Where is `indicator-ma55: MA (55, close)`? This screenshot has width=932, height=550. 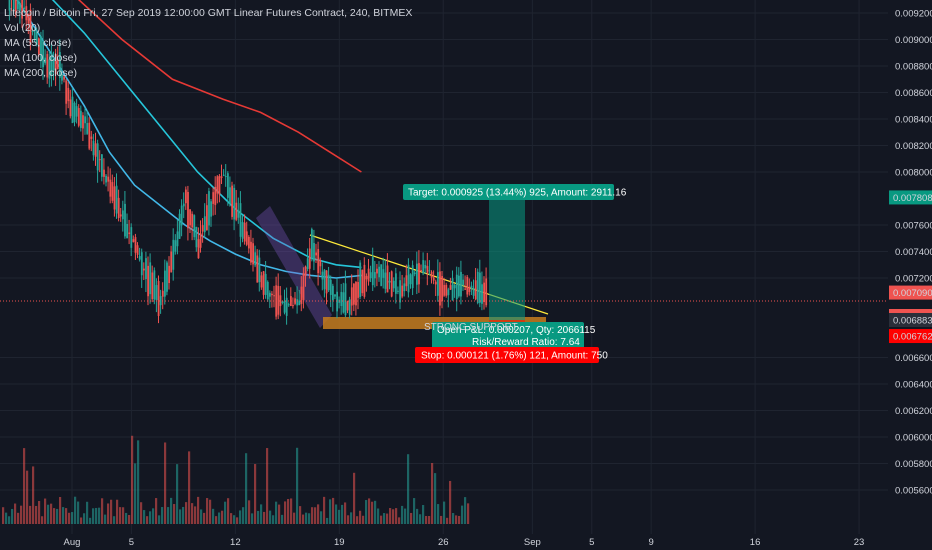
indicator-ma55: MA (55, close) is located at coordinates (38, 43).